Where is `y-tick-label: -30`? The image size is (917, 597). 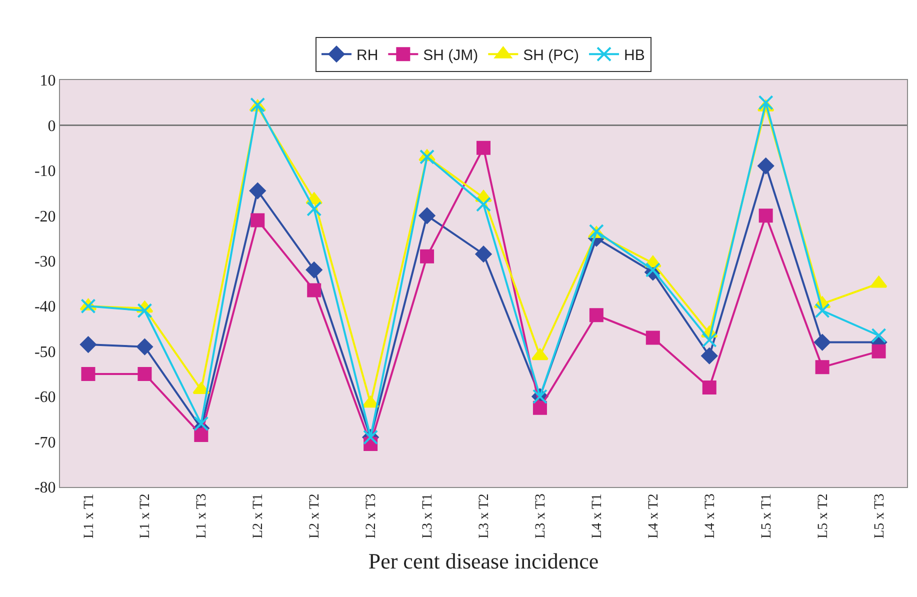 y-tick-label: -30 is located at coordinates (45, 261).